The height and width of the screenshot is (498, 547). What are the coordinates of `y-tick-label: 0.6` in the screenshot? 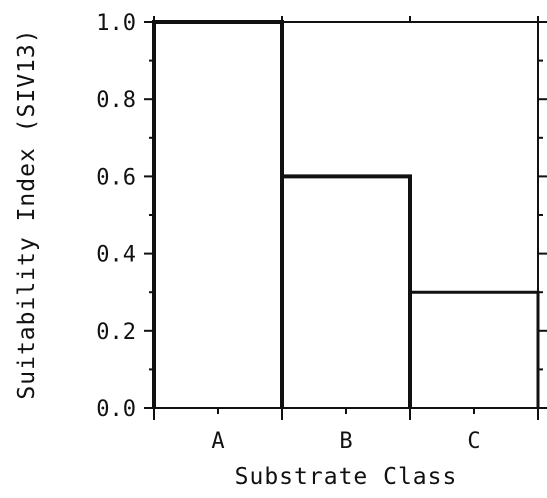 It's located at (116, 177).